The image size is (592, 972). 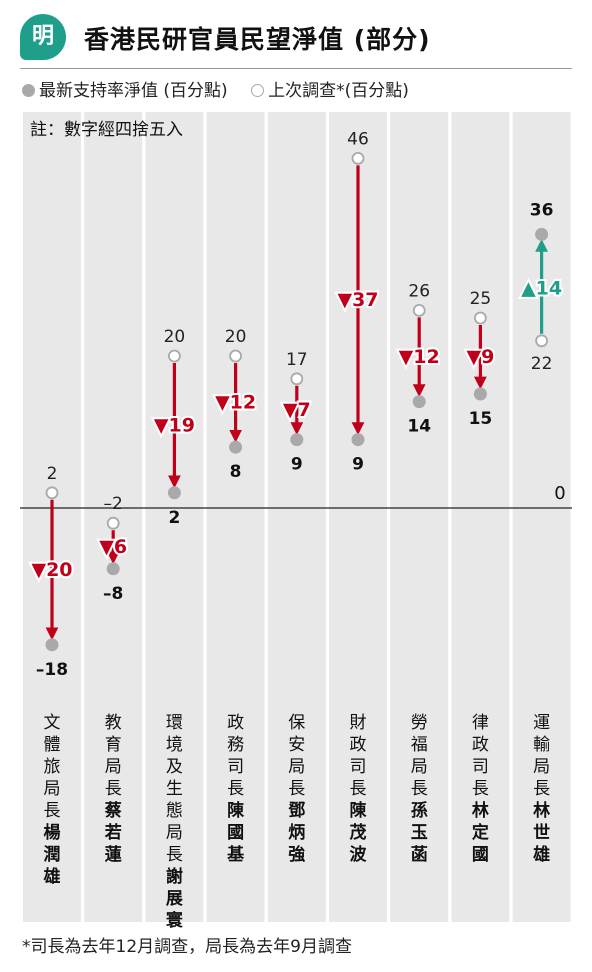 What do you see at coordinates (52, 855) in the screenshot?
I see `official-name: 楊潤雄` at bounding box center [52, 855].